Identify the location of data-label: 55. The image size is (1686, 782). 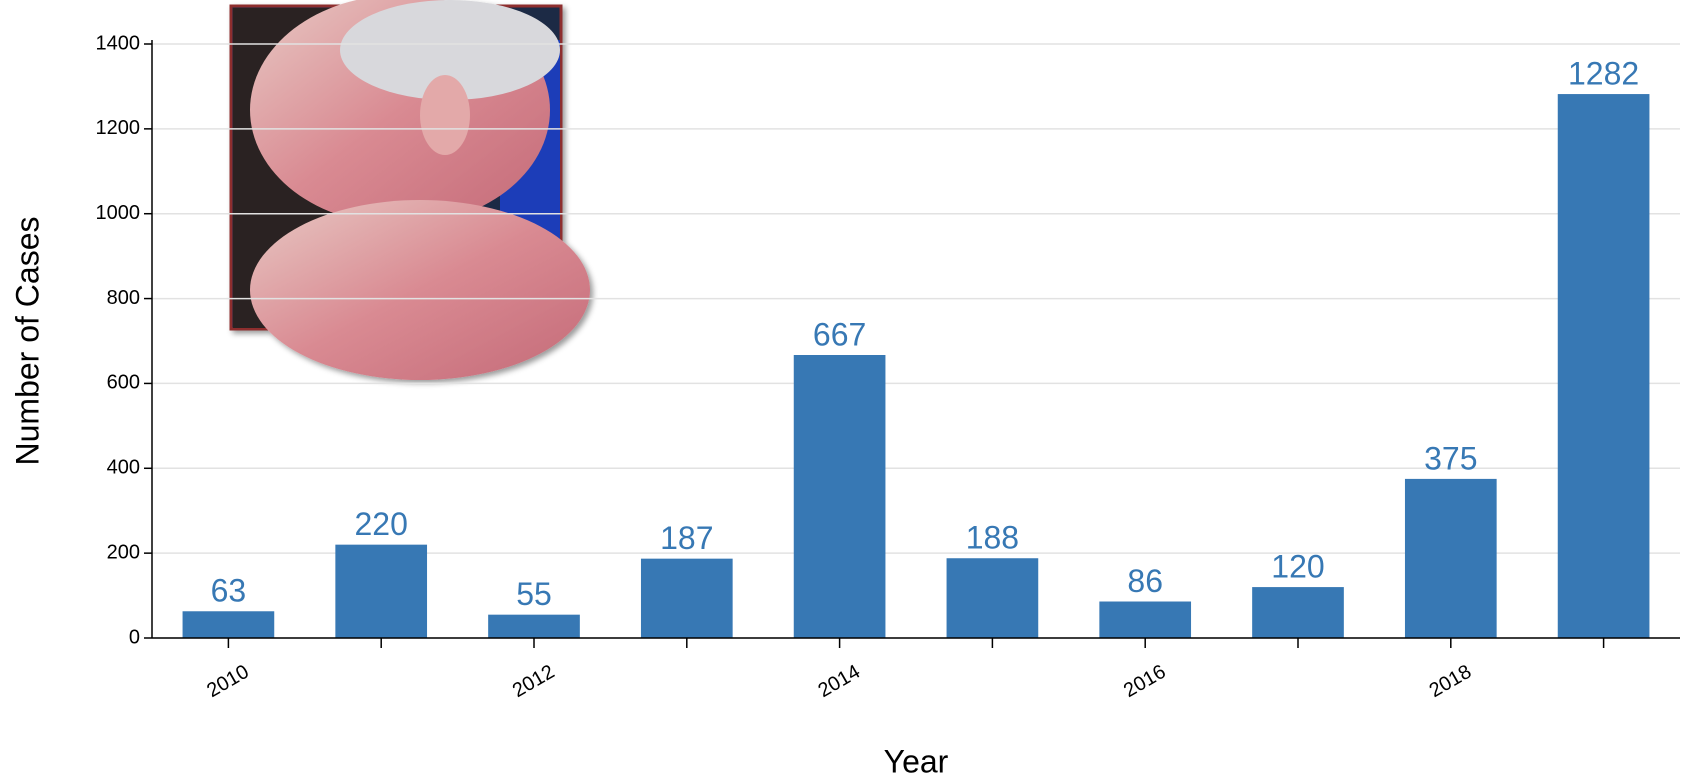
(534, 594).